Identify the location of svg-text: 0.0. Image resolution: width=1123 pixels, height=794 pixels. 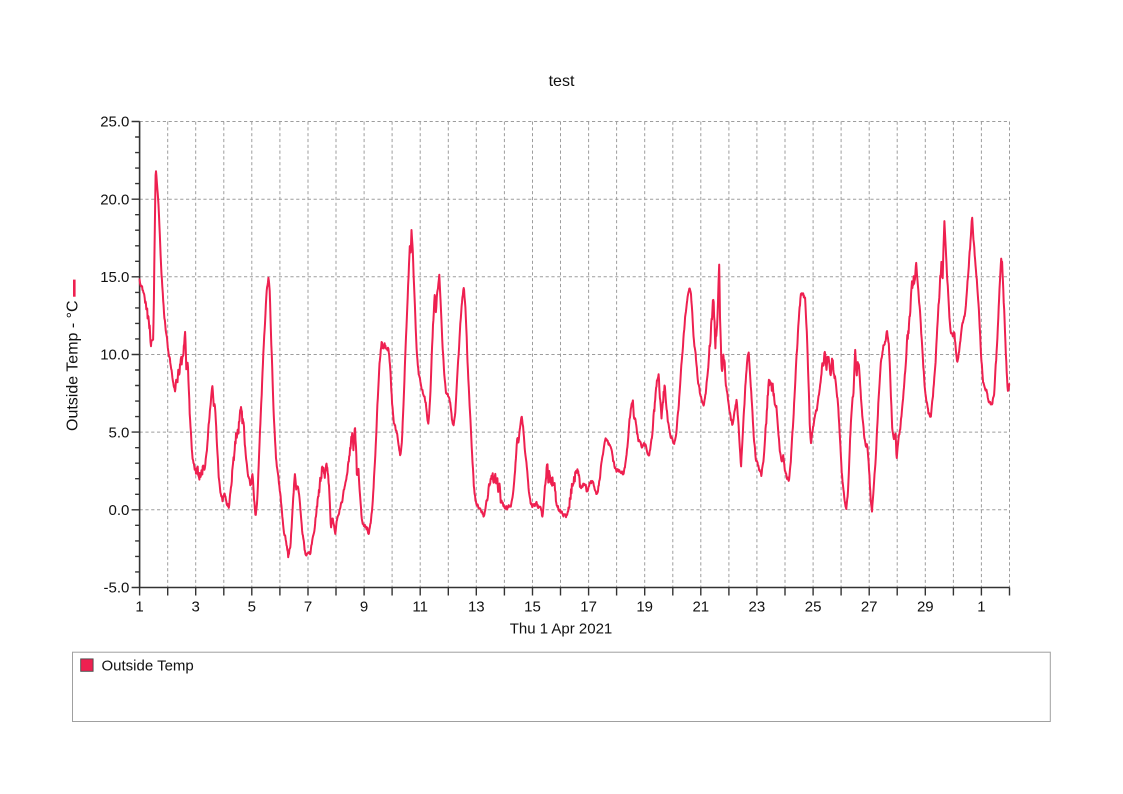
(119, 510).